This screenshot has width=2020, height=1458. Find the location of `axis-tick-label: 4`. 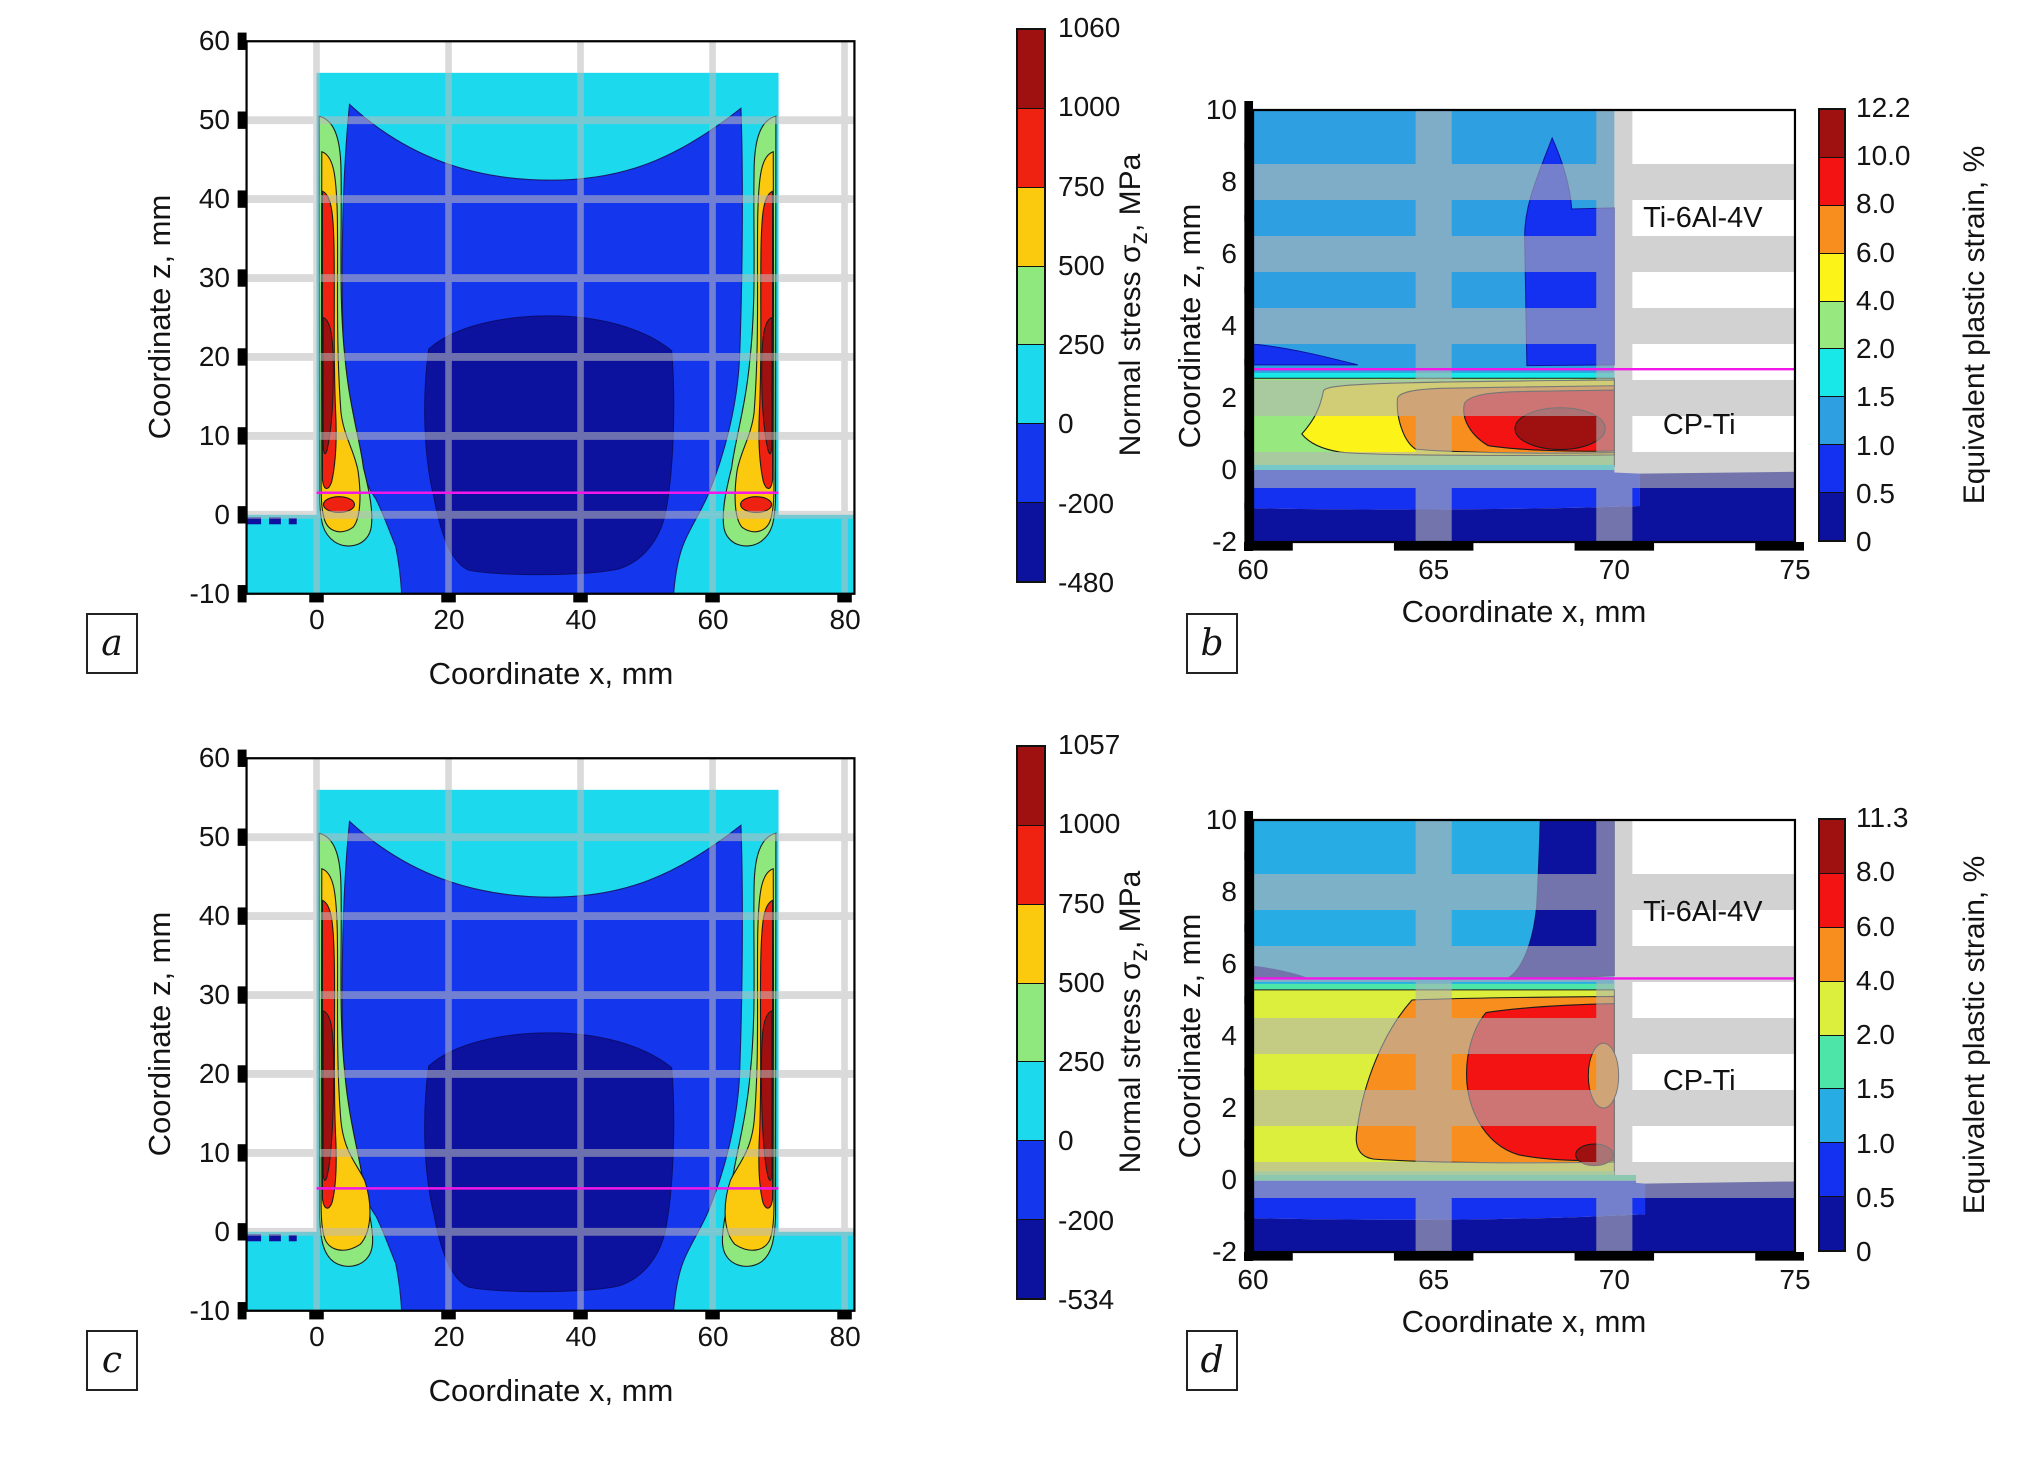

axis-tick-label: 4 is located at coordinates (1229, 1035).